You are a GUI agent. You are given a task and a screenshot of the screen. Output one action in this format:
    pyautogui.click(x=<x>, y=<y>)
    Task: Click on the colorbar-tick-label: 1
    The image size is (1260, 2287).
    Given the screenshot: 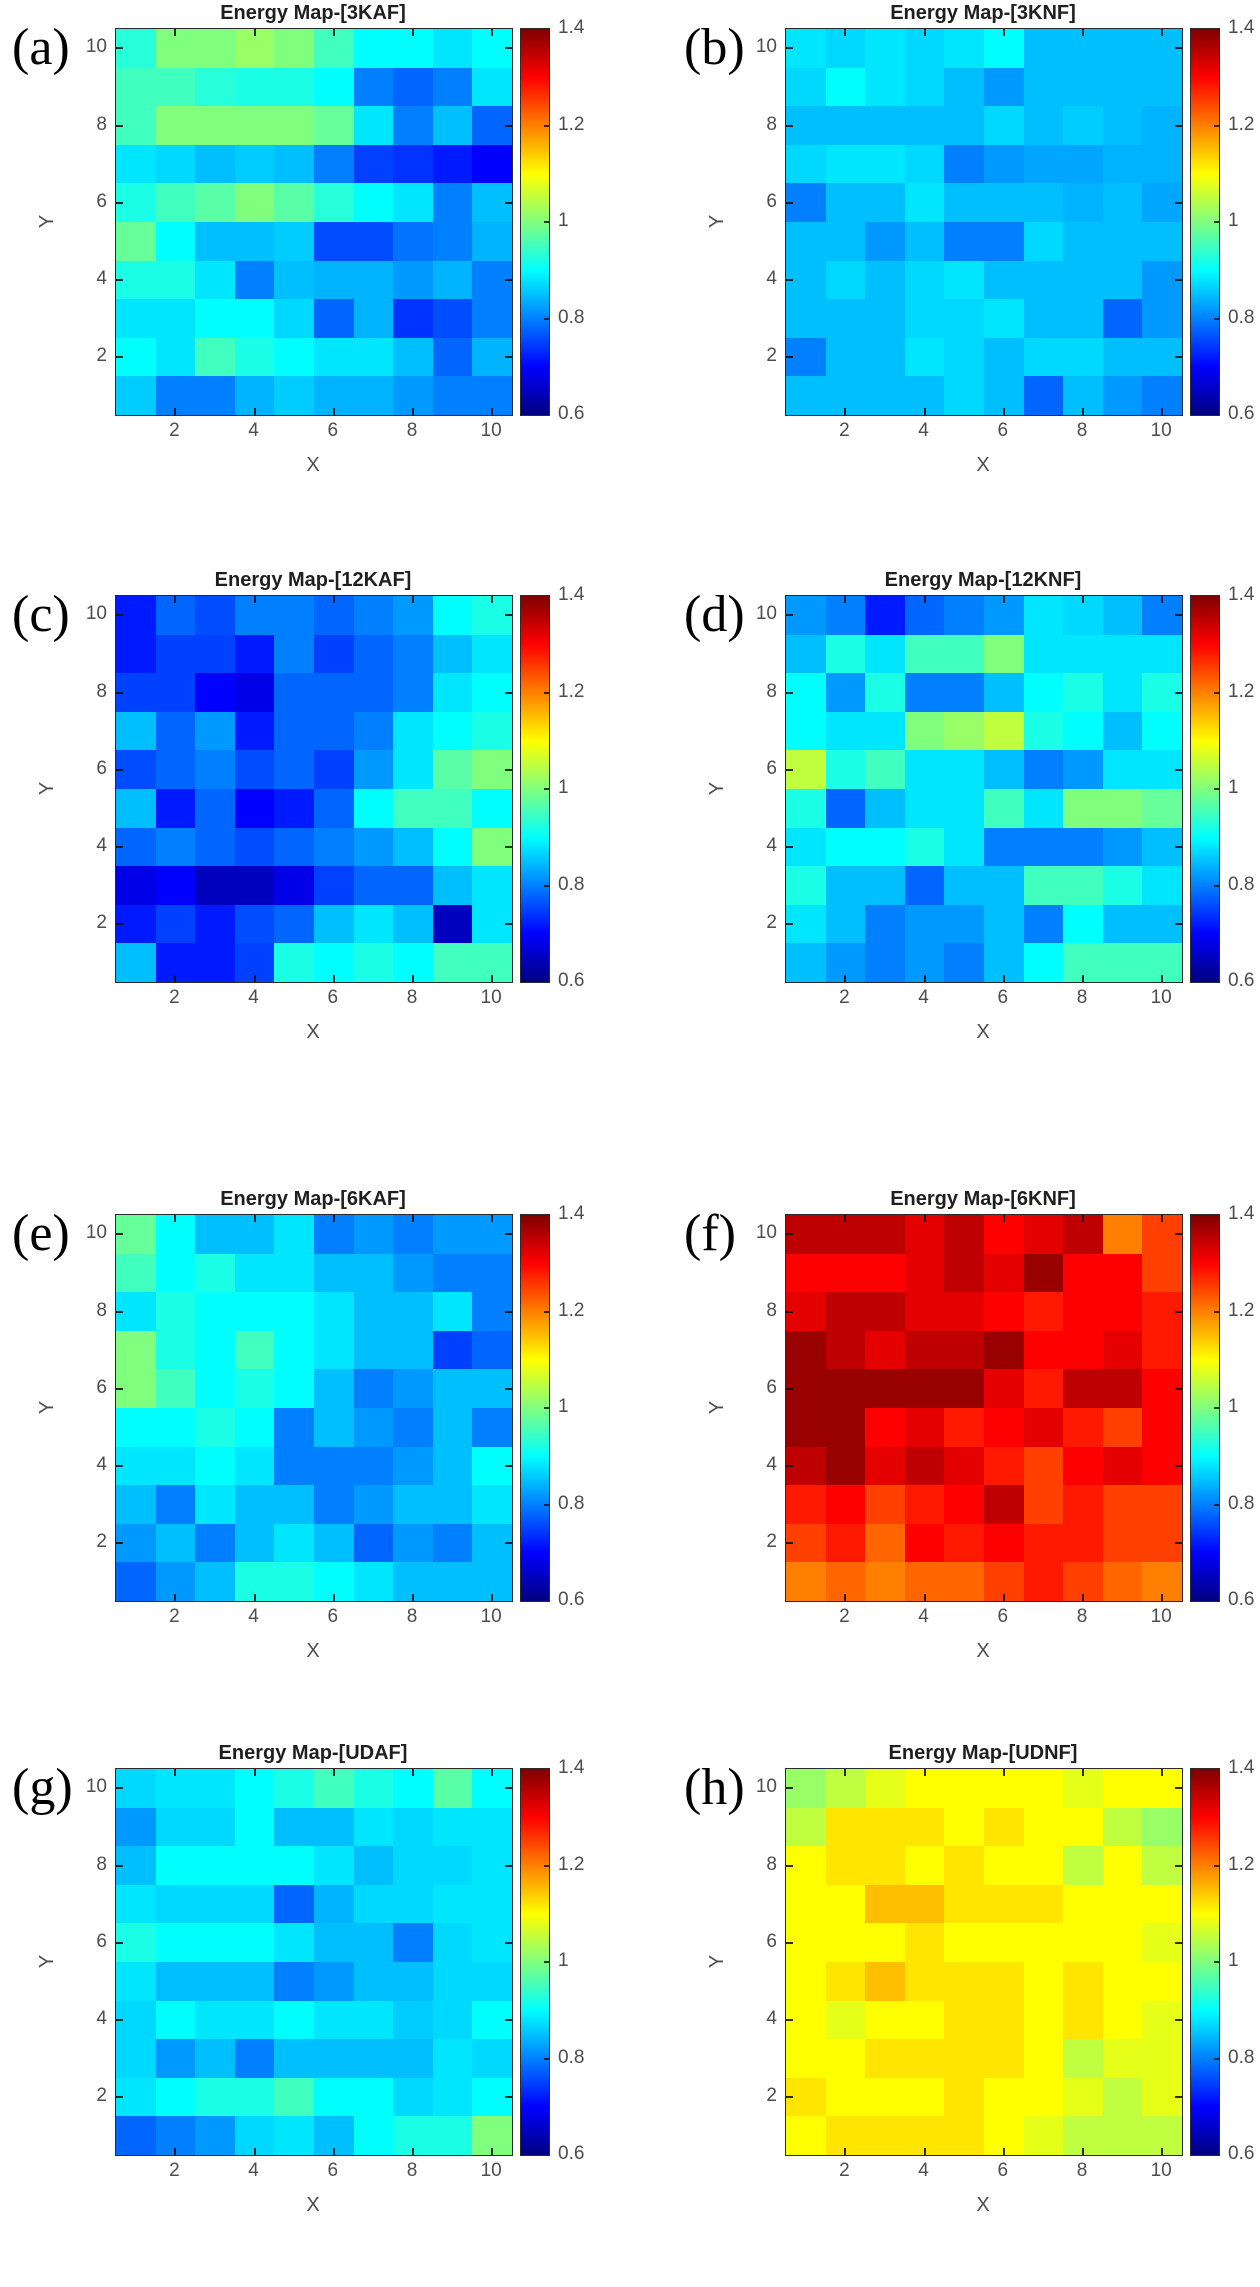 What is the action you would take?
    pyautogui.click(x=563, y=220)
    